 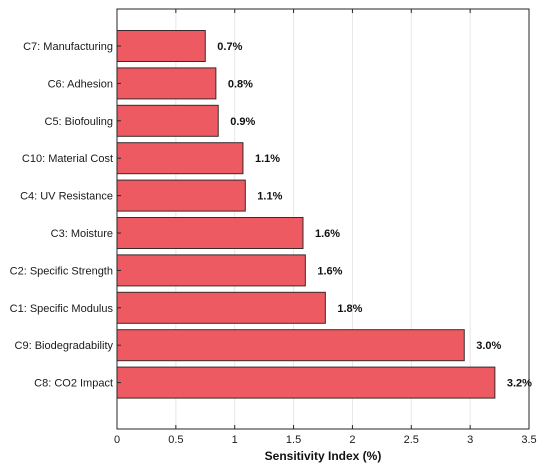 What do you see at coordinates (488, 346) in the screenshot?
I see `value-label: 3.0%` at bounding box center [488, 346].